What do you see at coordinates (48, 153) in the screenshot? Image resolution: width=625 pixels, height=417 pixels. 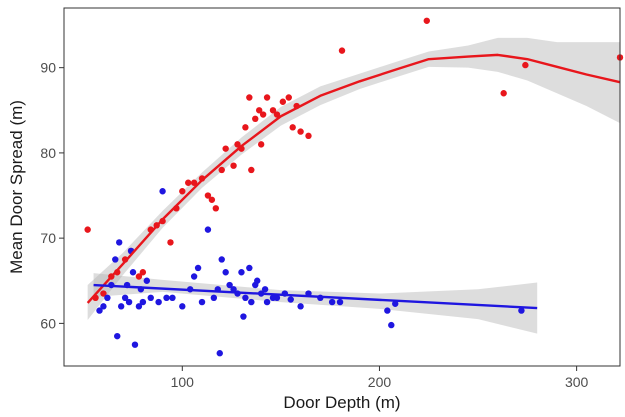 I see `y-tick-label: 80` at bounding box center [48, 153].